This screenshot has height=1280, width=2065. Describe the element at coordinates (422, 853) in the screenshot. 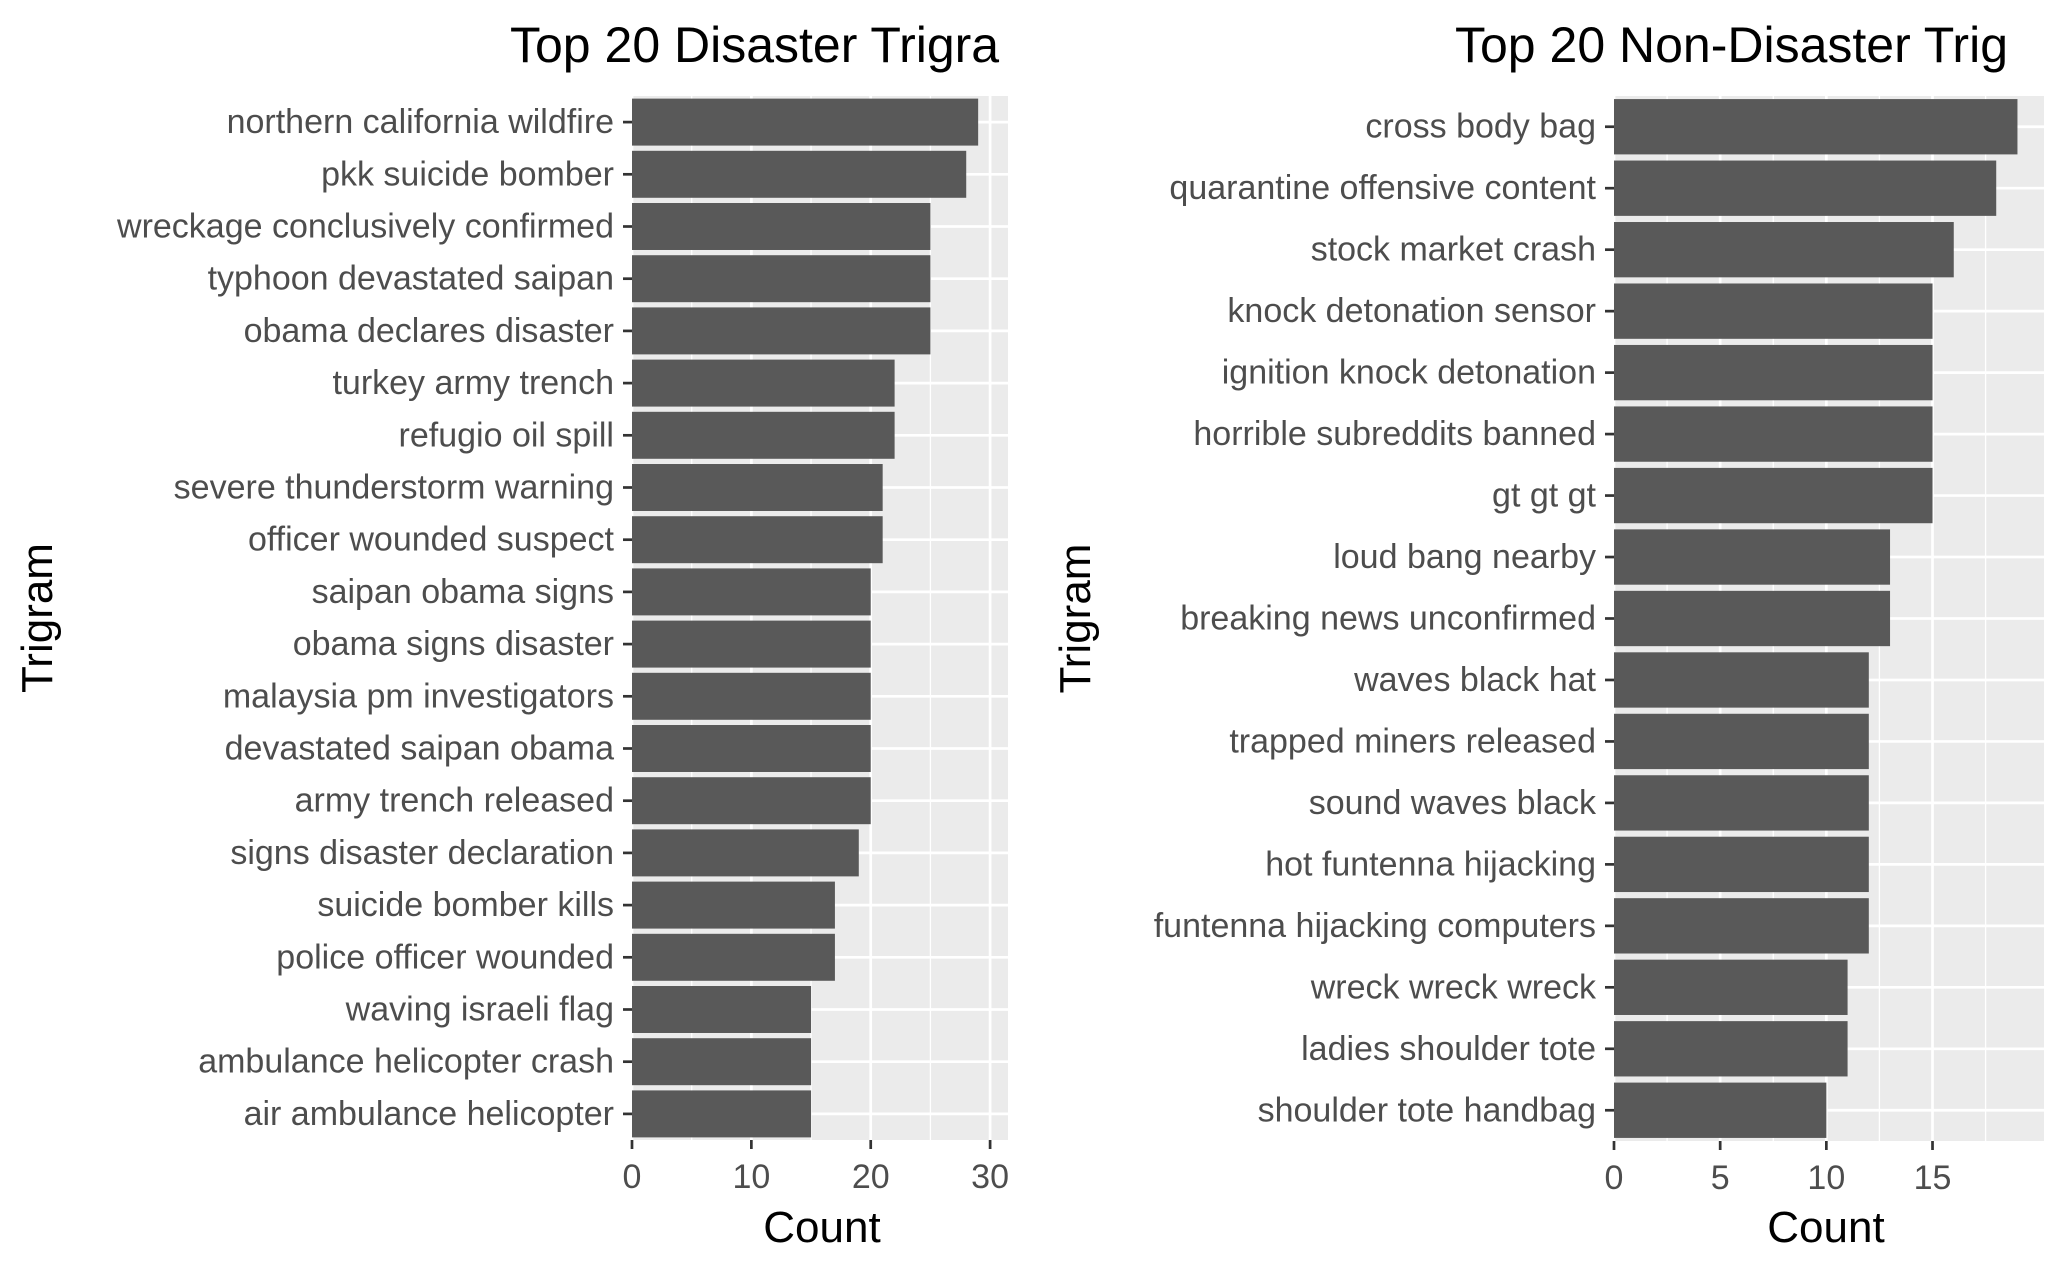

I see `y-tick-label: signs disaster declaration` at that location.